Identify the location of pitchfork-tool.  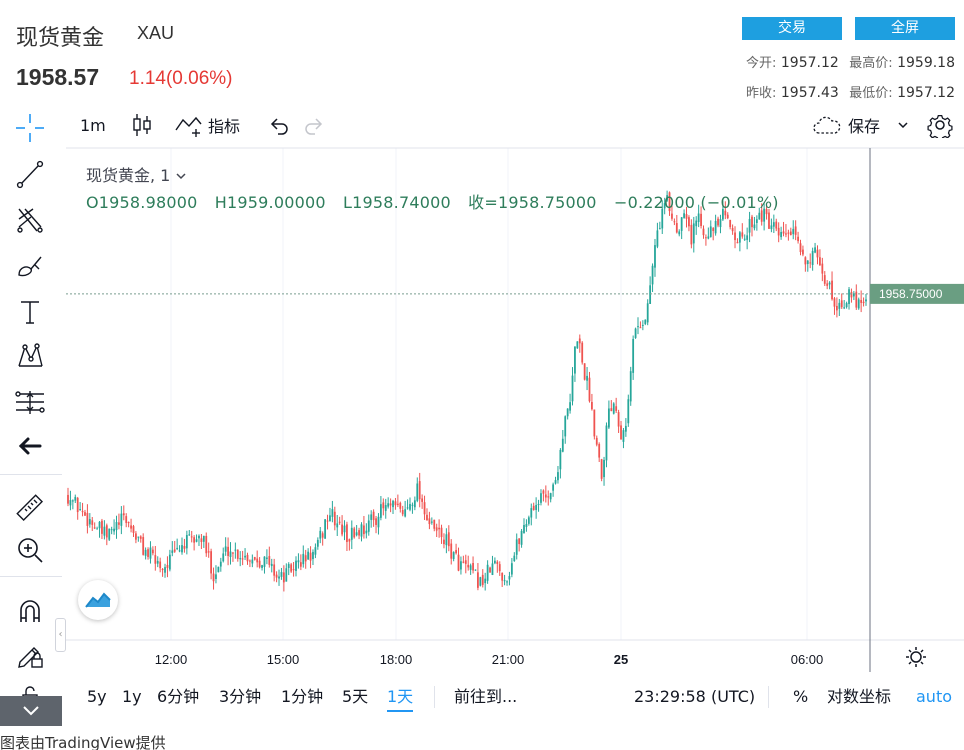
(30, 220).